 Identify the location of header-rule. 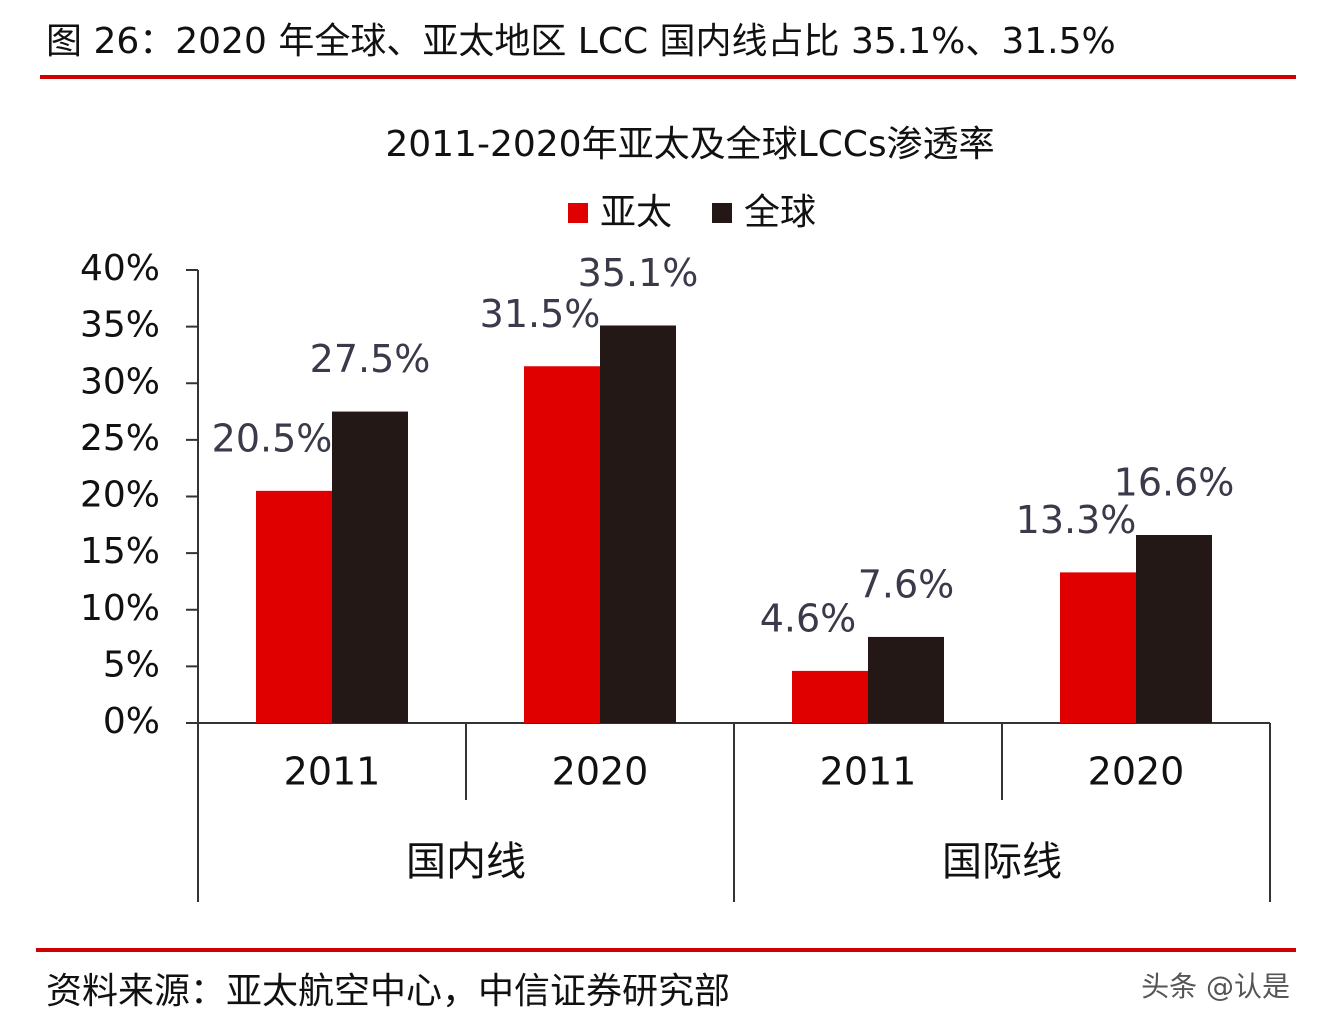
(668, 77).